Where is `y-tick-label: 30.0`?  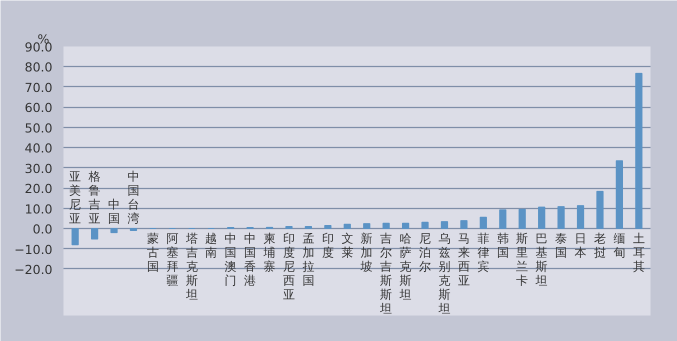 y-tick-label: 30.0 is located at coordinates (38, 168).